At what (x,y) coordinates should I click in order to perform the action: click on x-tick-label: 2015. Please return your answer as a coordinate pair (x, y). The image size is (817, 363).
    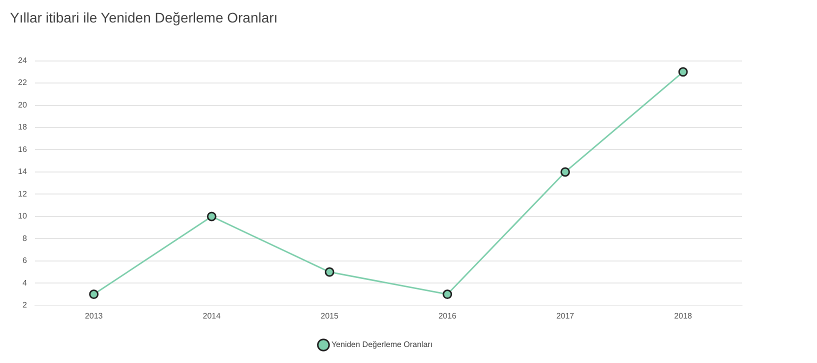
    Looking at the image, I should click on (329, 315).